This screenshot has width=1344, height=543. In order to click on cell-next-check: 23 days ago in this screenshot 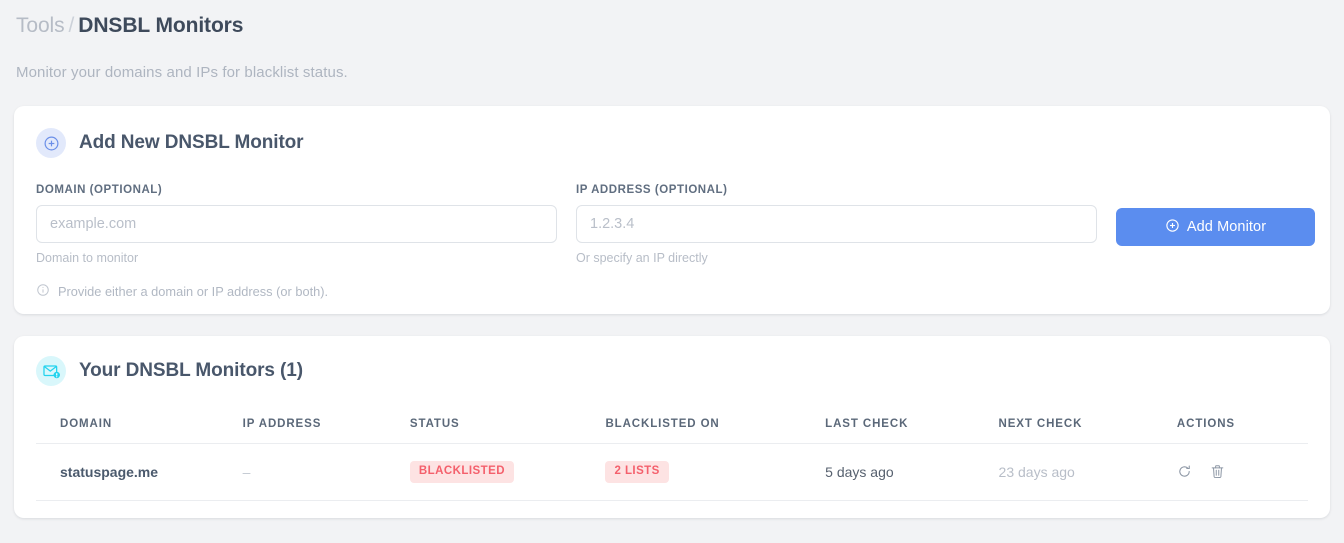, I will do `click(1087, 472)`.